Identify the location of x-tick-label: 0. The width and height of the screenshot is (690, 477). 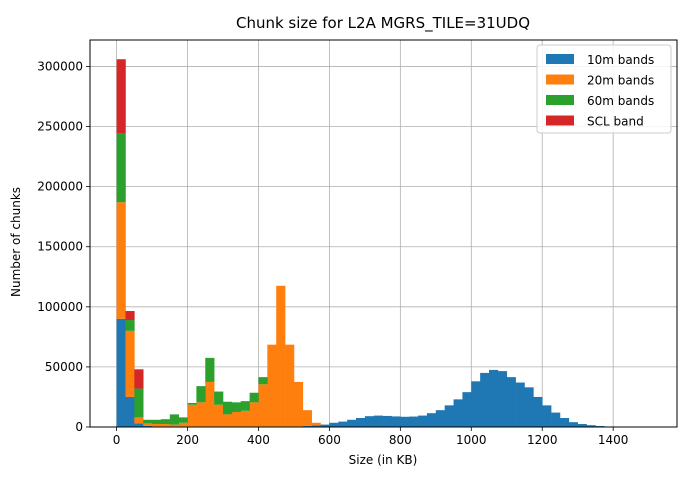
(117, 440).